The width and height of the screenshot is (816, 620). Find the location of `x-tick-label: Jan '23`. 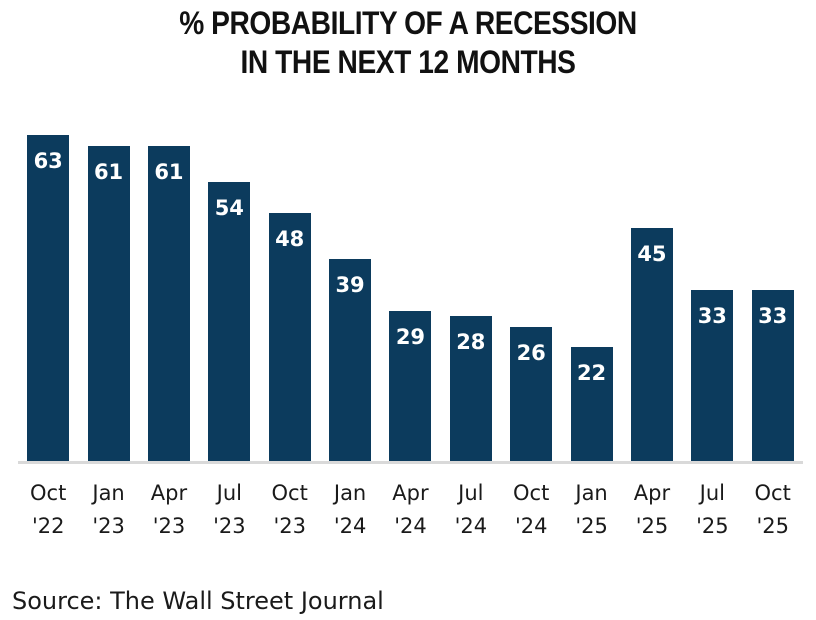

x-tick-label: Jan '23 is located at coordinates (109, 510).